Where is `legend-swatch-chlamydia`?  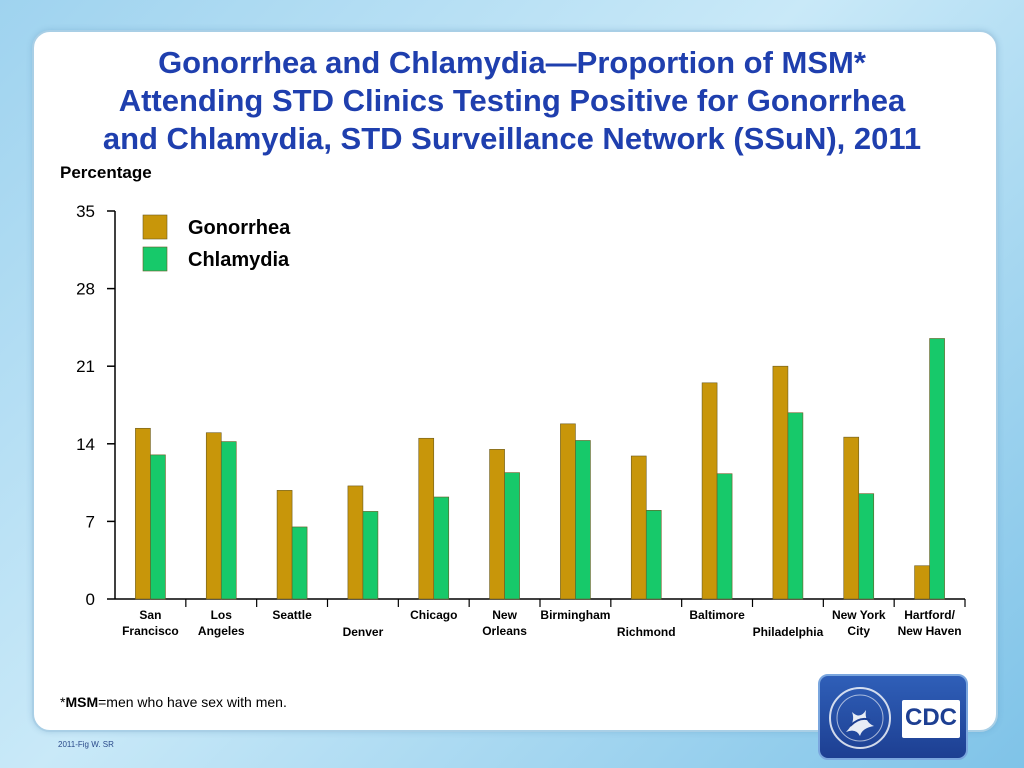
legend-swatch-chlamydia is located at coordinates (155, 259).